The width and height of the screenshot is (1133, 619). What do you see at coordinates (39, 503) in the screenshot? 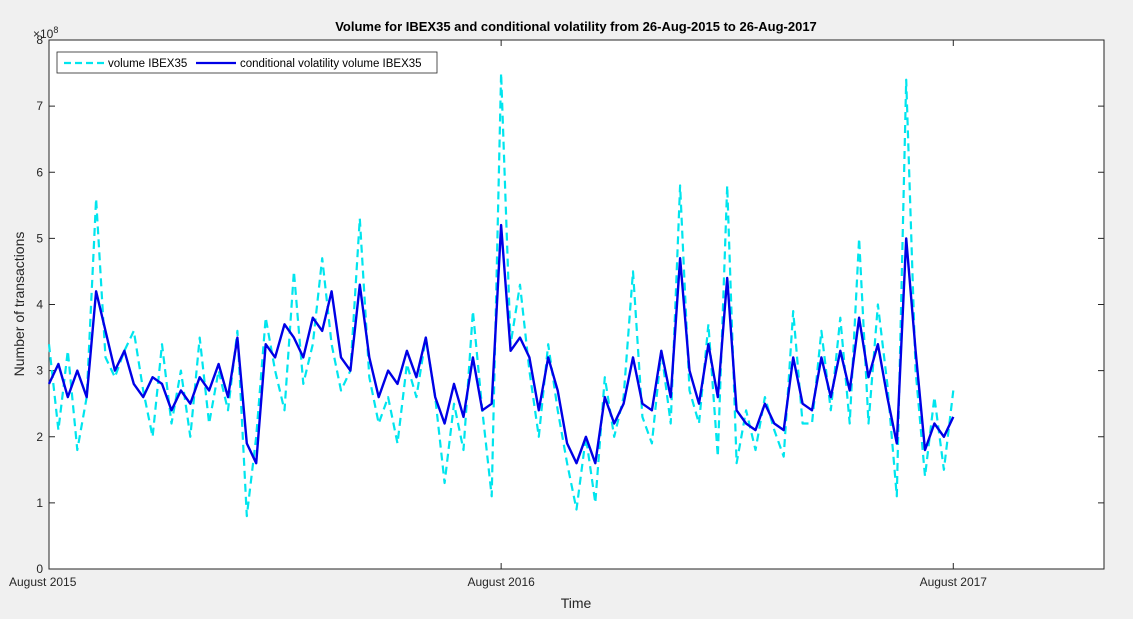
I see `y-tick-label: 1` at bounding box center [39, 503].